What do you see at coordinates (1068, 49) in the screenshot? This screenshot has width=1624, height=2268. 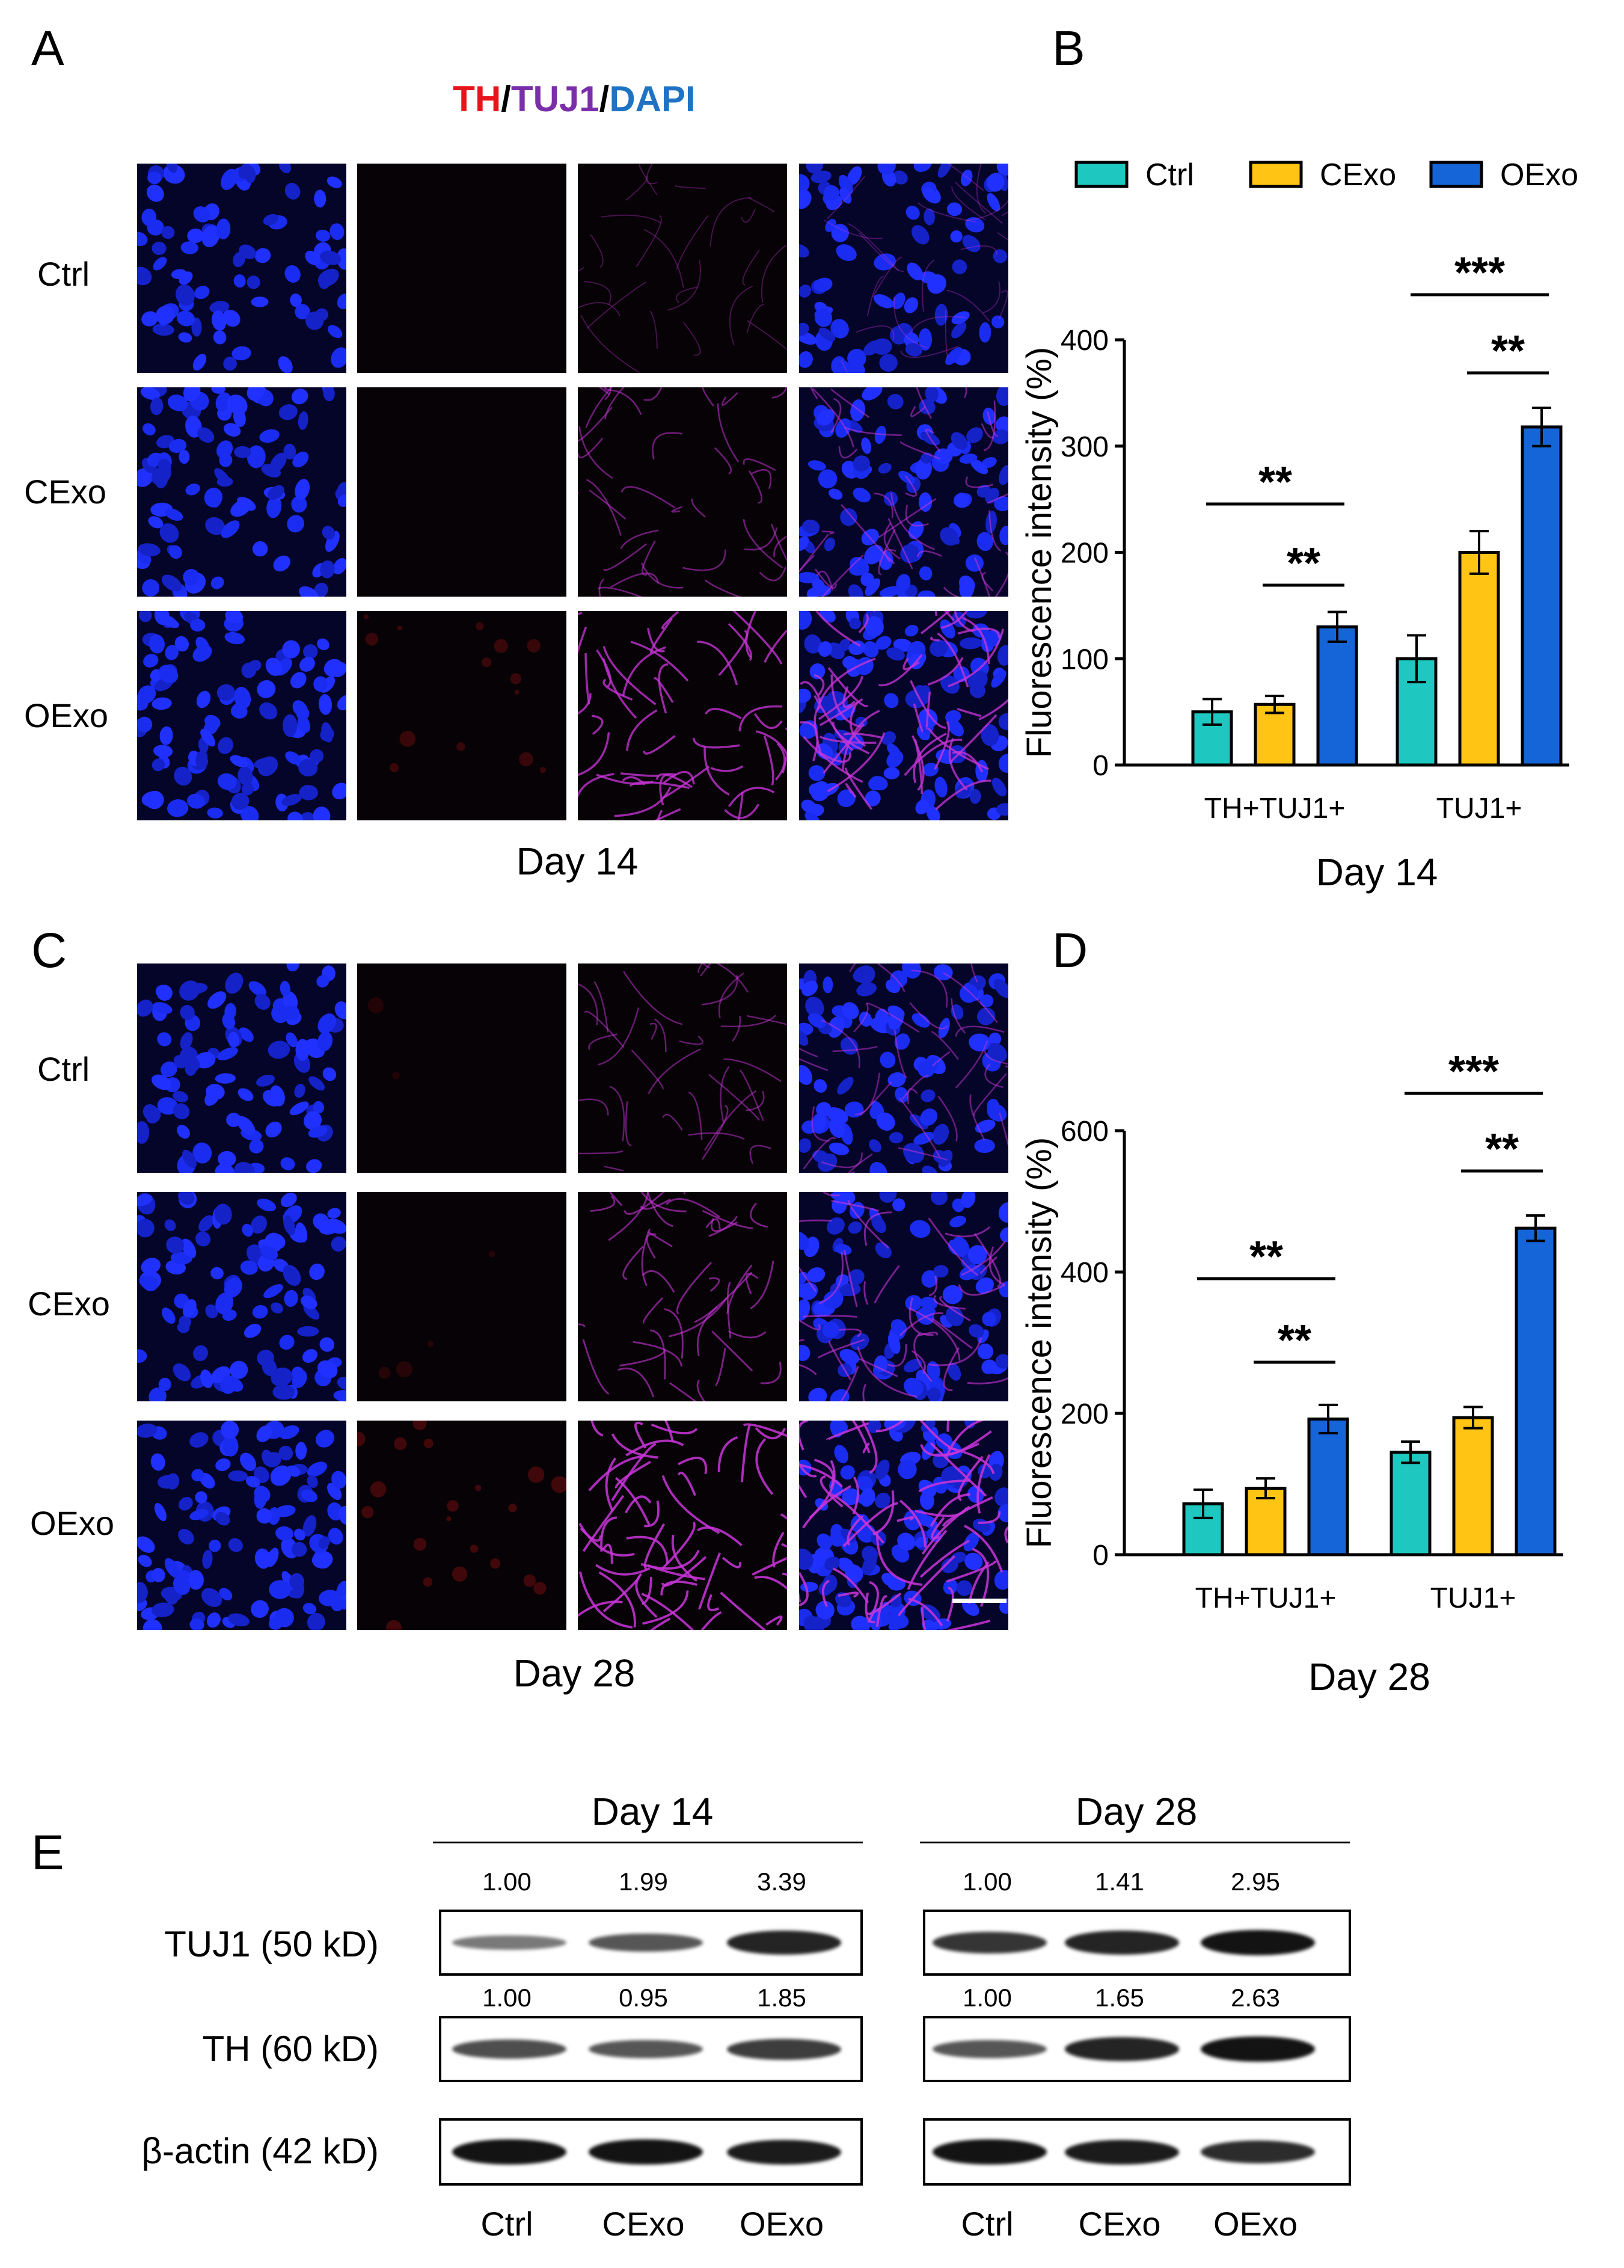 I see `panel-label-b: B` at bounding box center [1068, 49].